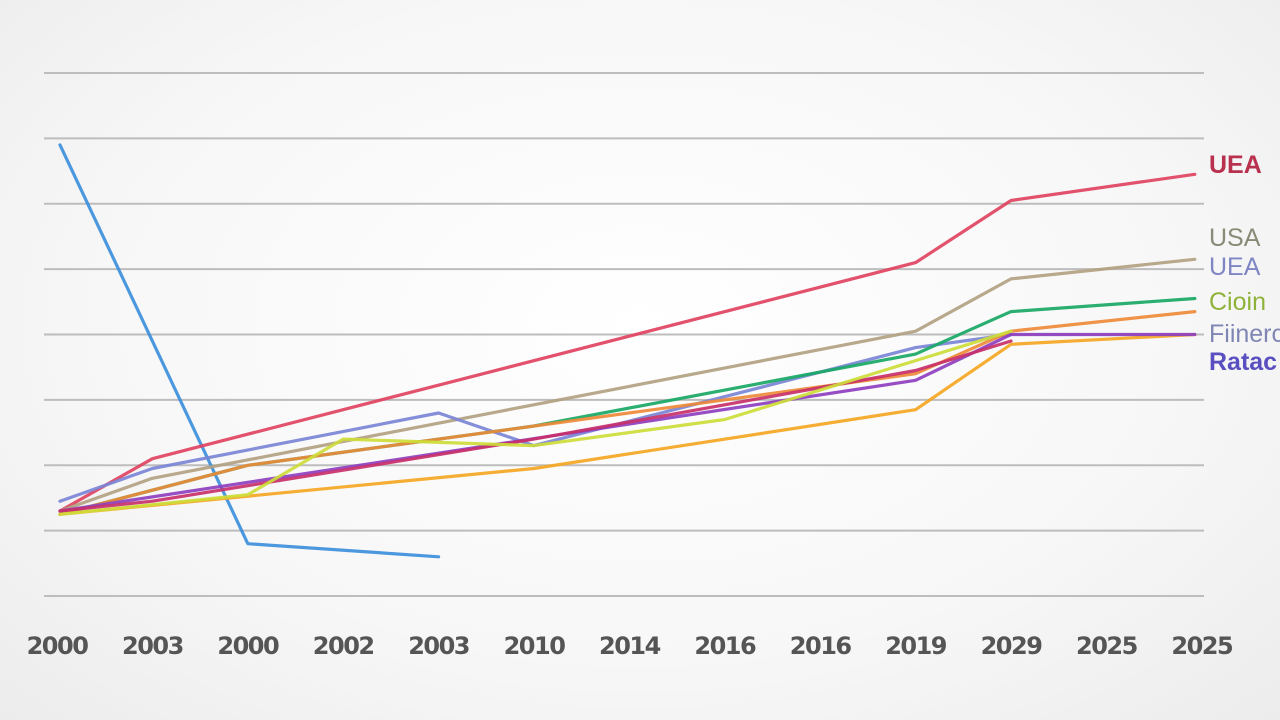  Describe the element at coordinates (1244, 334) in the screenshot. I see `series-label: Fiinerc` at that location.